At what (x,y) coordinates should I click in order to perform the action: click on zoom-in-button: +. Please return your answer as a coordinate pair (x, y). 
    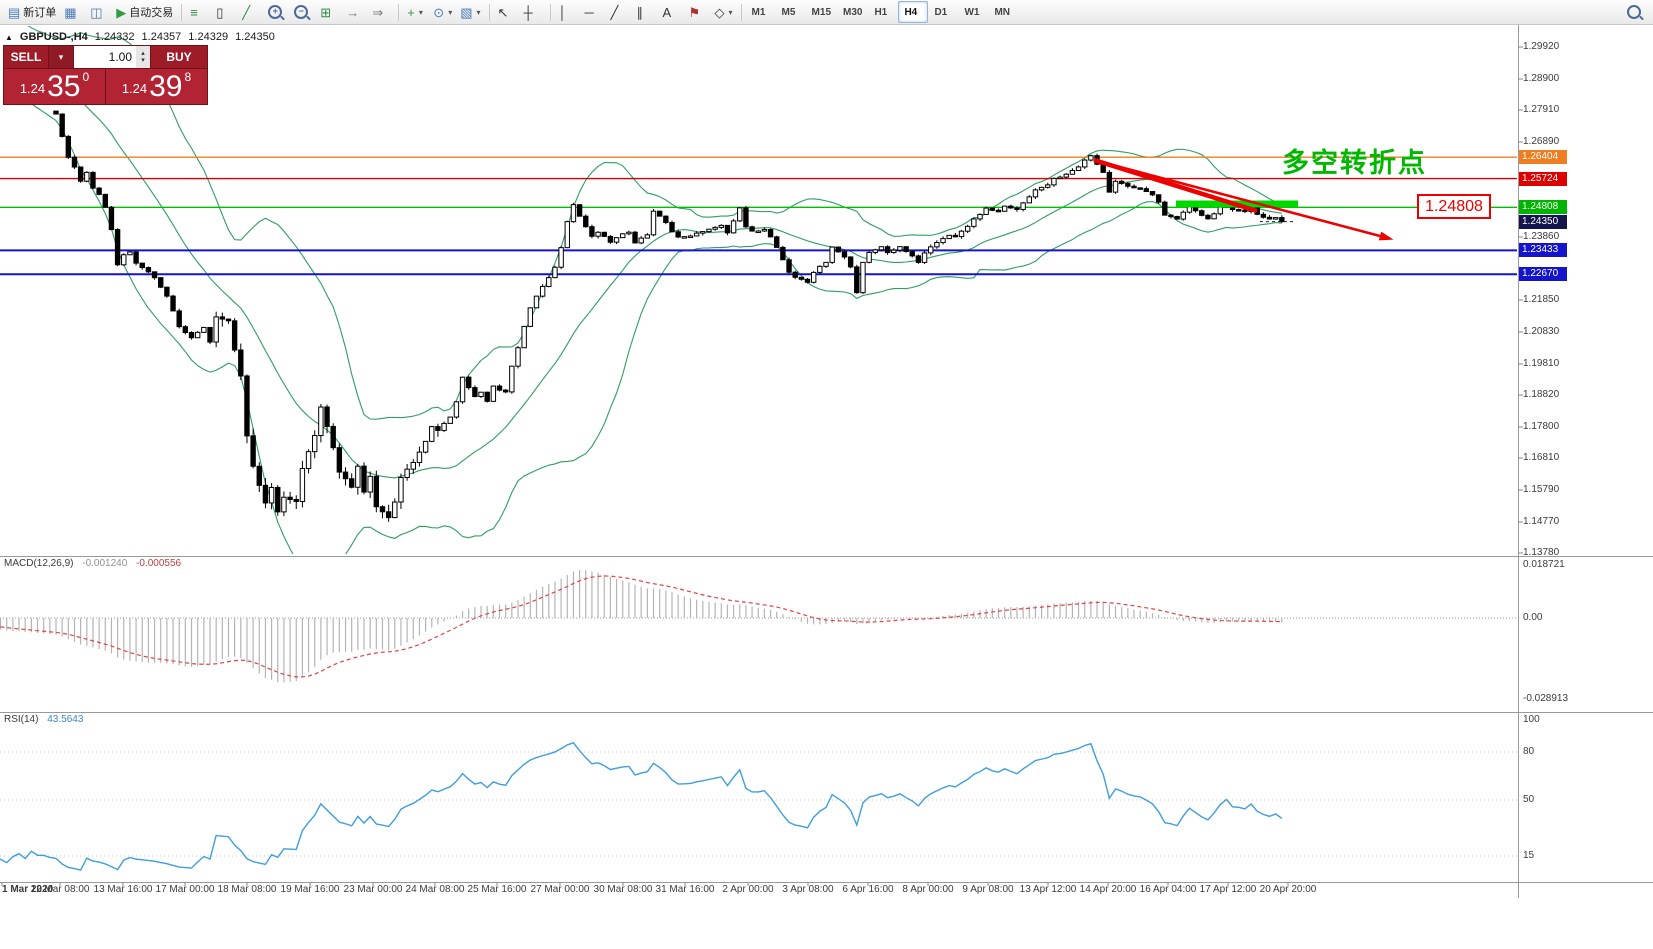
    Looking at the image, I should click on (277, 12).